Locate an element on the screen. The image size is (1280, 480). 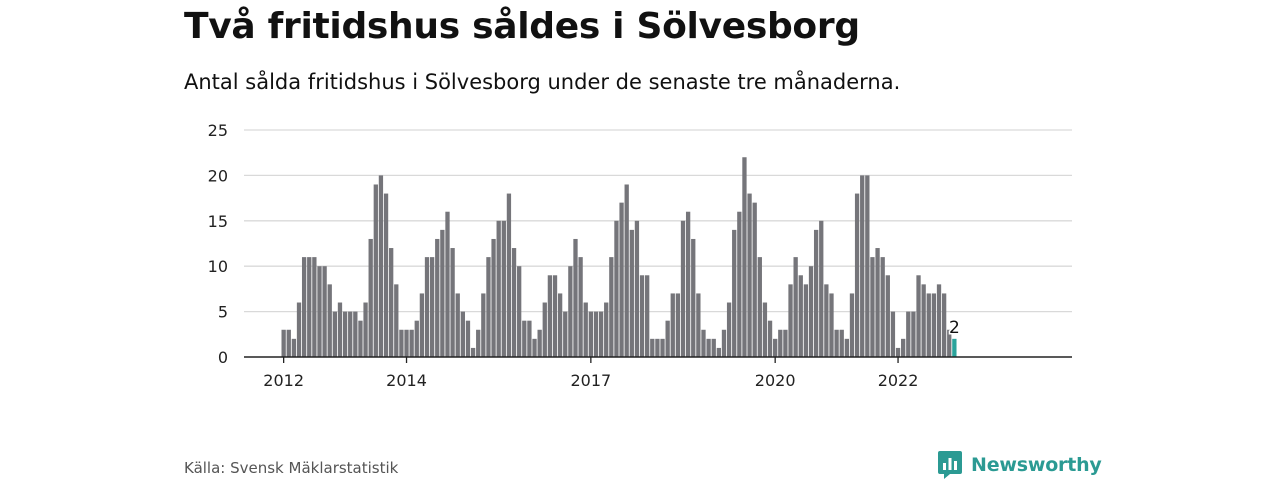
y-tick-label: 20 is located at coordinates (218, 175).